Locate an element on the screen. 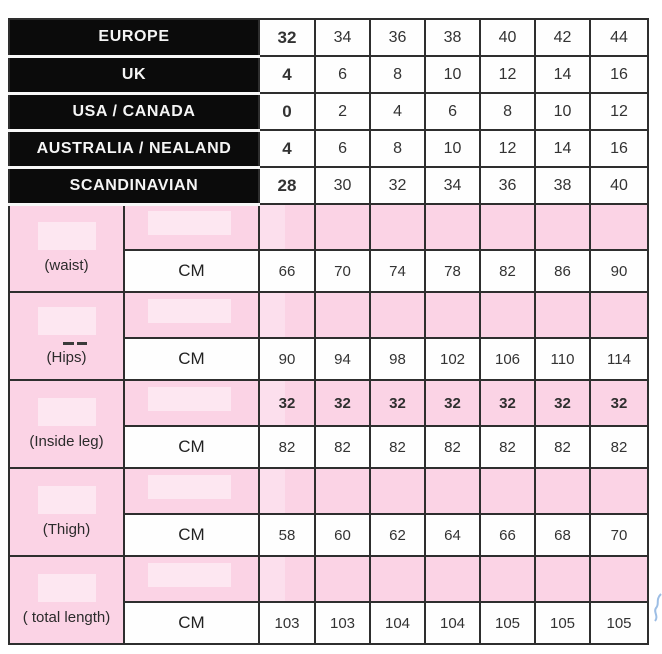 The image size is (662, 654). size-cell: 2 is located at coordinates (343, 111).